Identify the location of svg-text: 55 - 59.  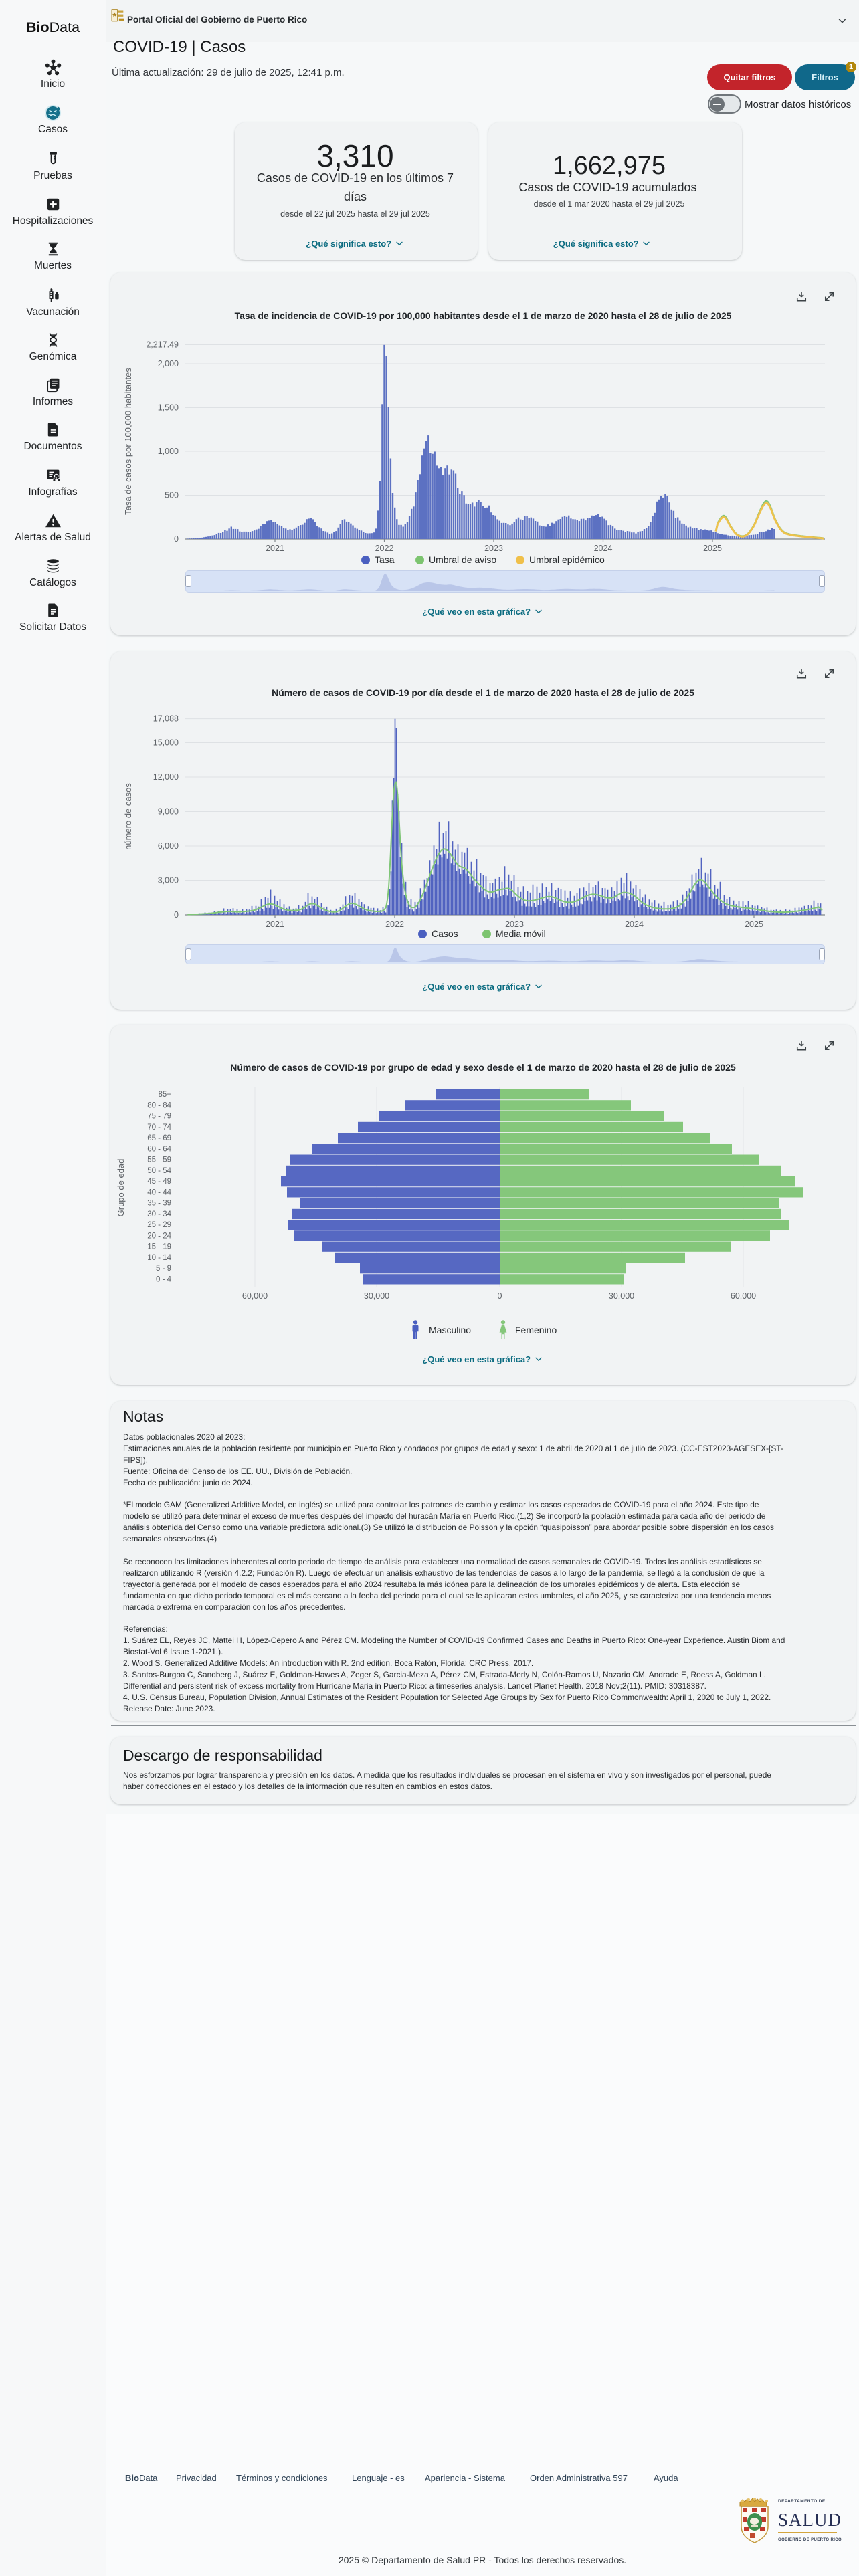
(159, 1160).